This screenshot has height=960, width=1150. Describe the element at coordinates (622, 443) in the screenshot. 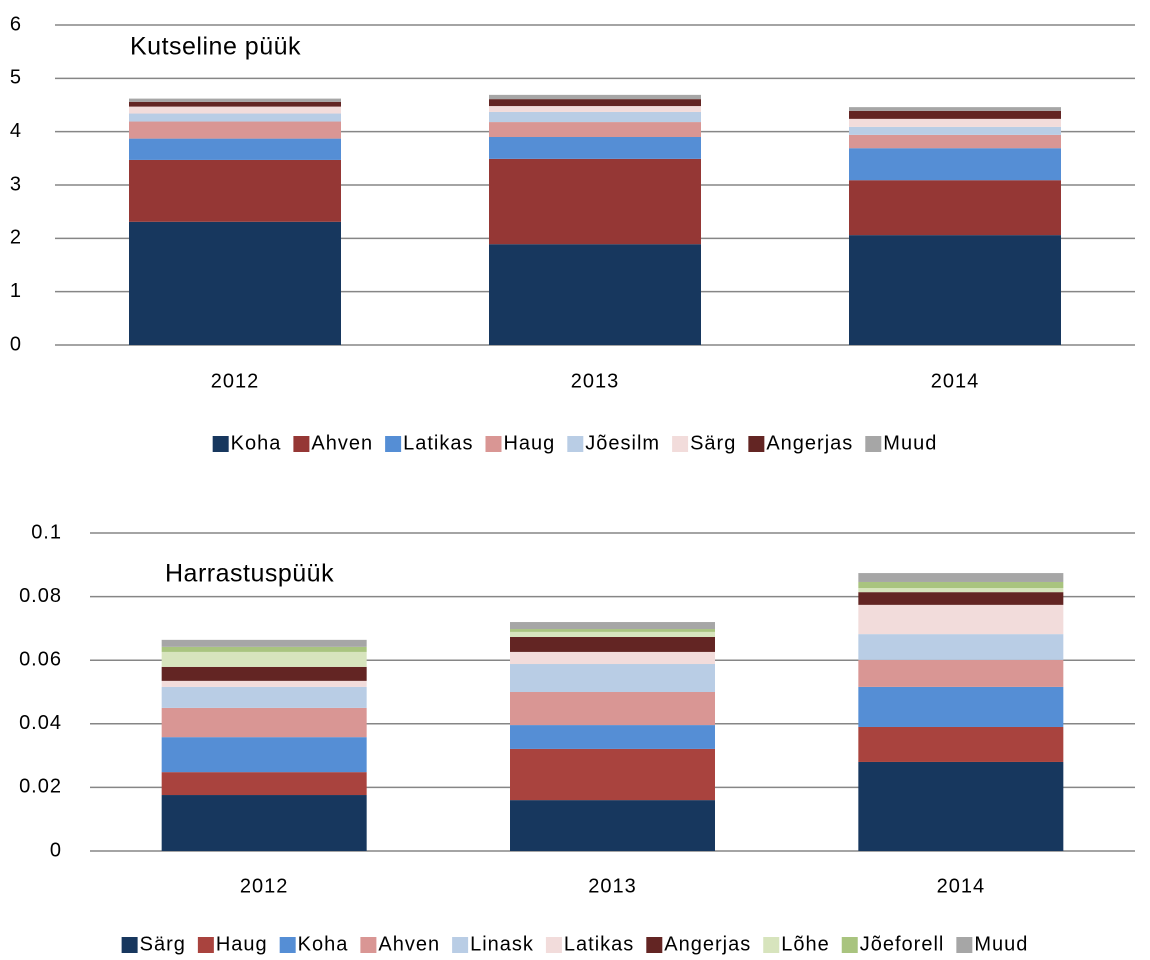

I see `legend-label: Jõesilm` at that location.